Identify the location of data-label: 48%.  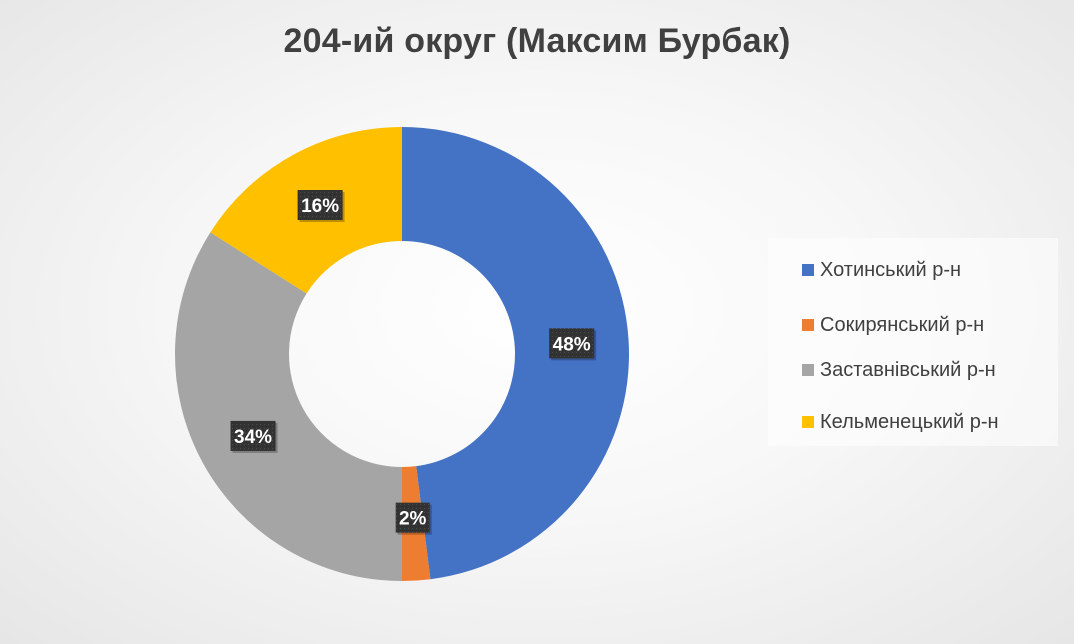
(573, 344).